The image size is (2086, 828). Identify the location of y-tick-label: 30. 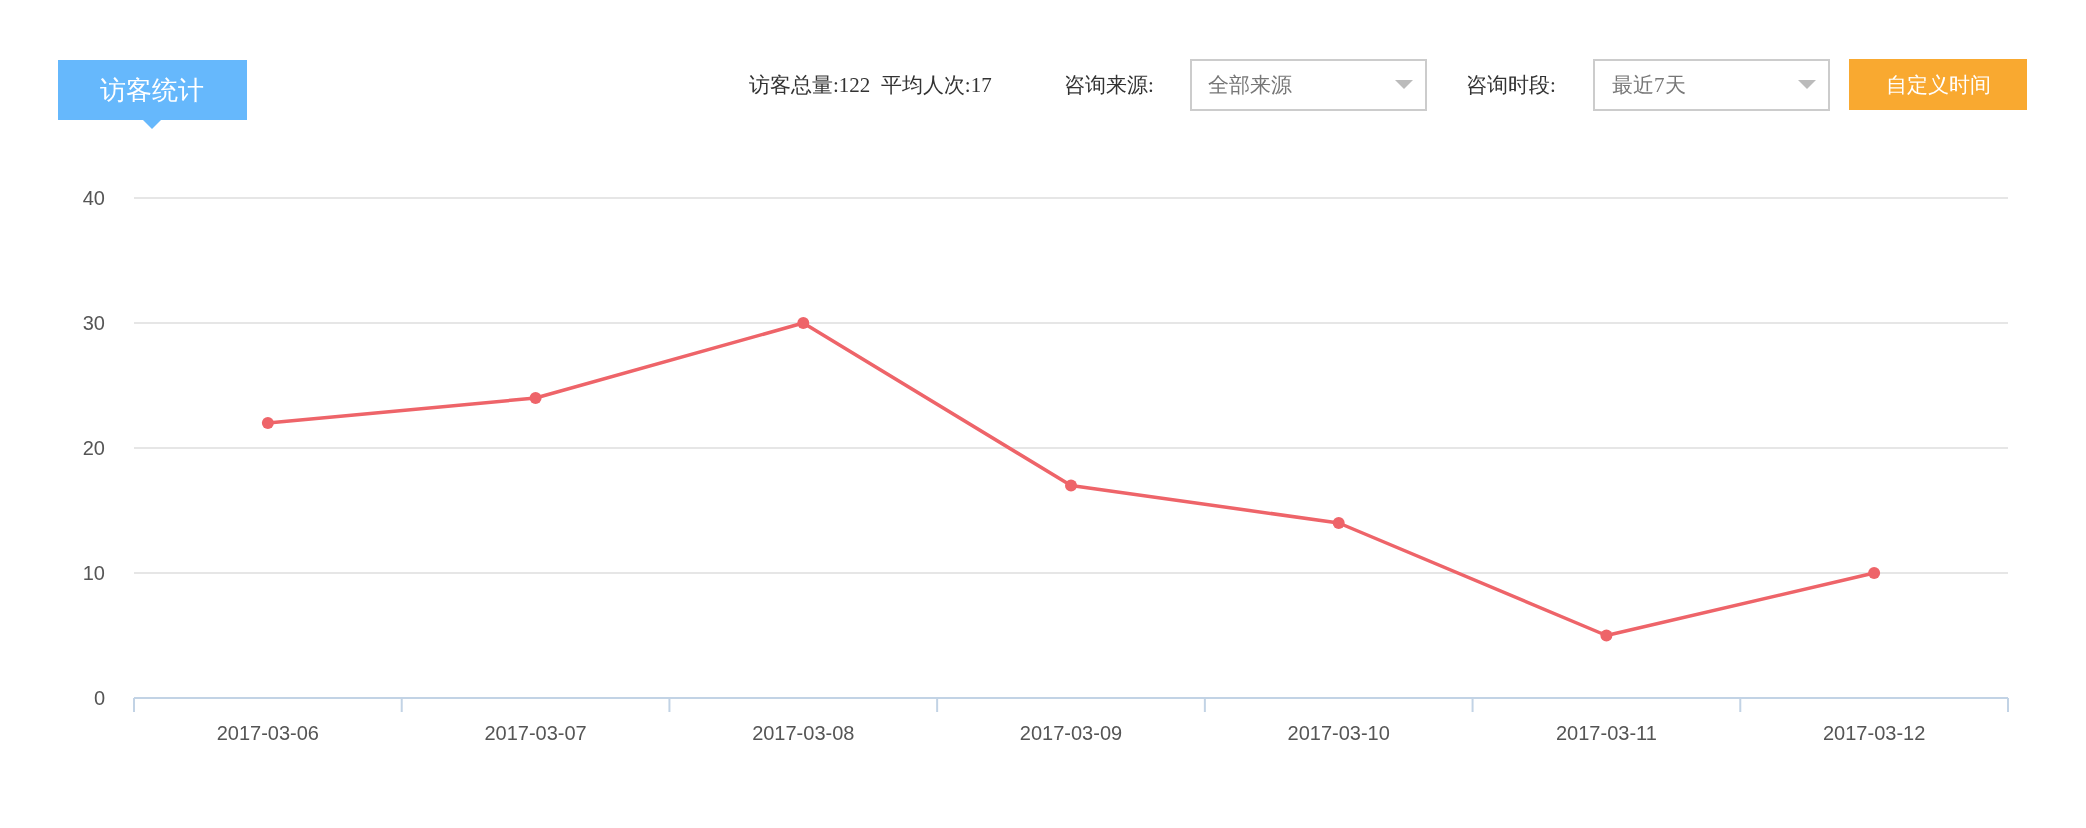
(93, 323).